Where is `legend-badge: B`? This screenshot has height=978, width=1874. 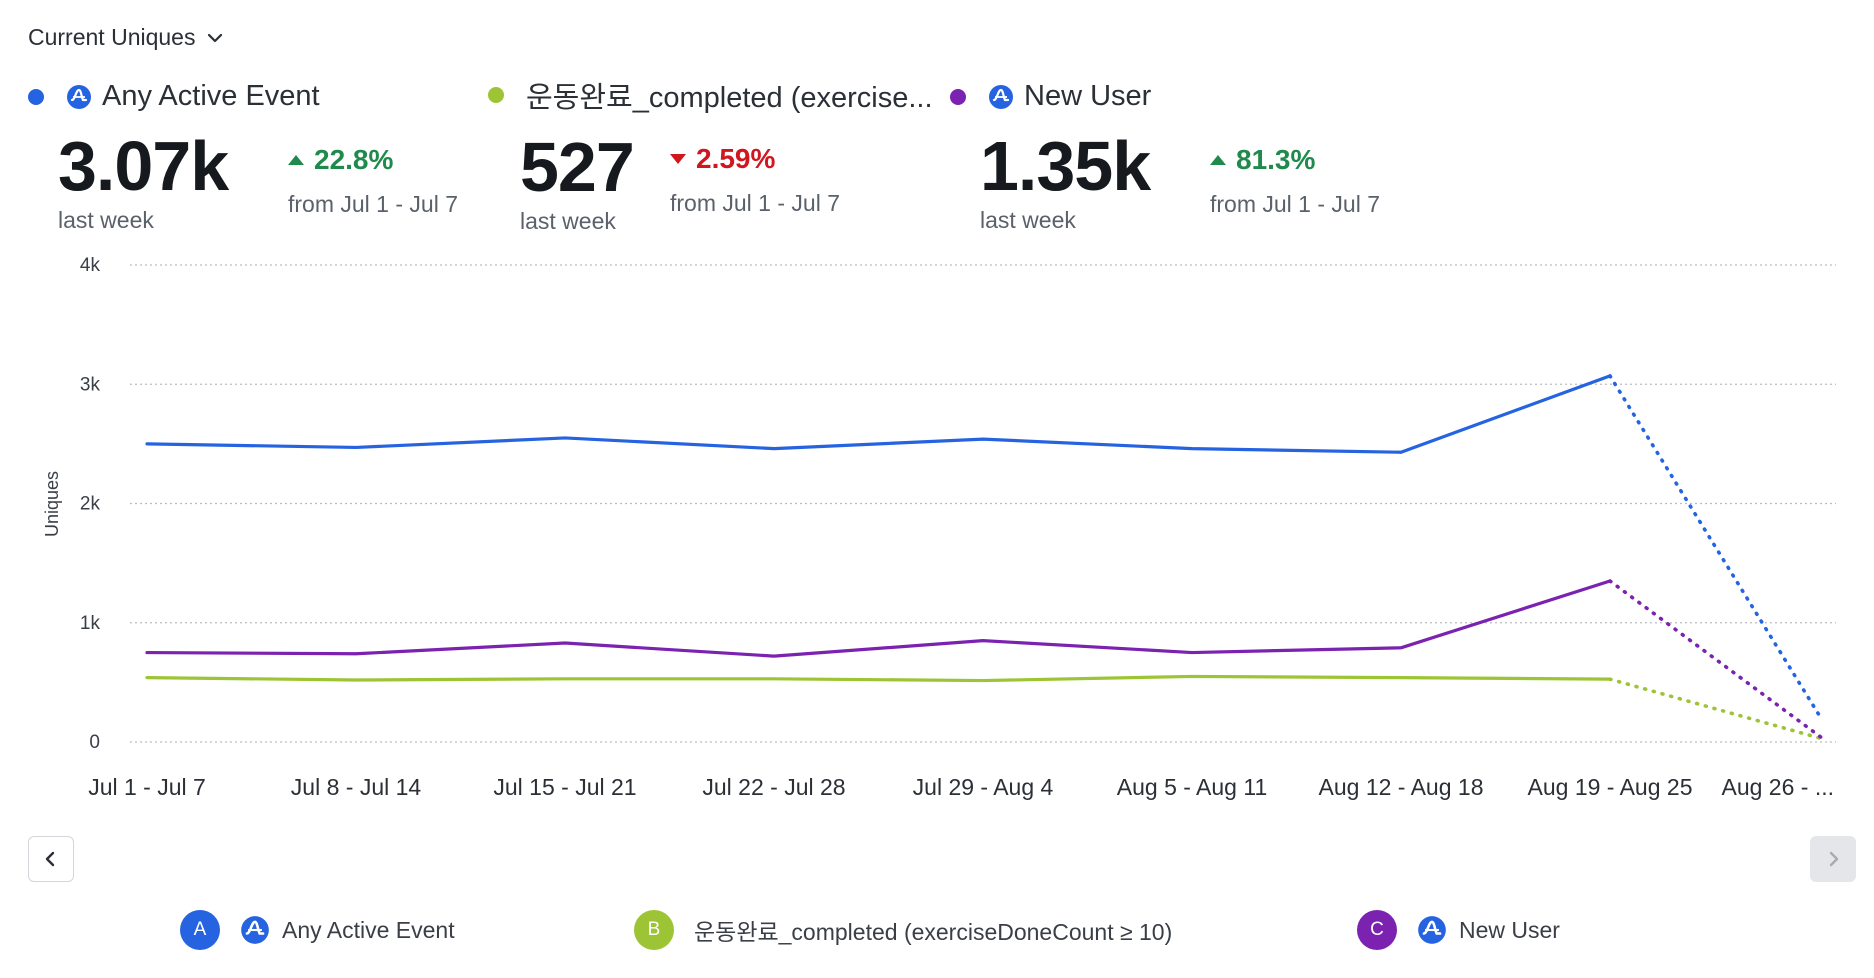 legend-badge: B is located at coordinates (654, 930).